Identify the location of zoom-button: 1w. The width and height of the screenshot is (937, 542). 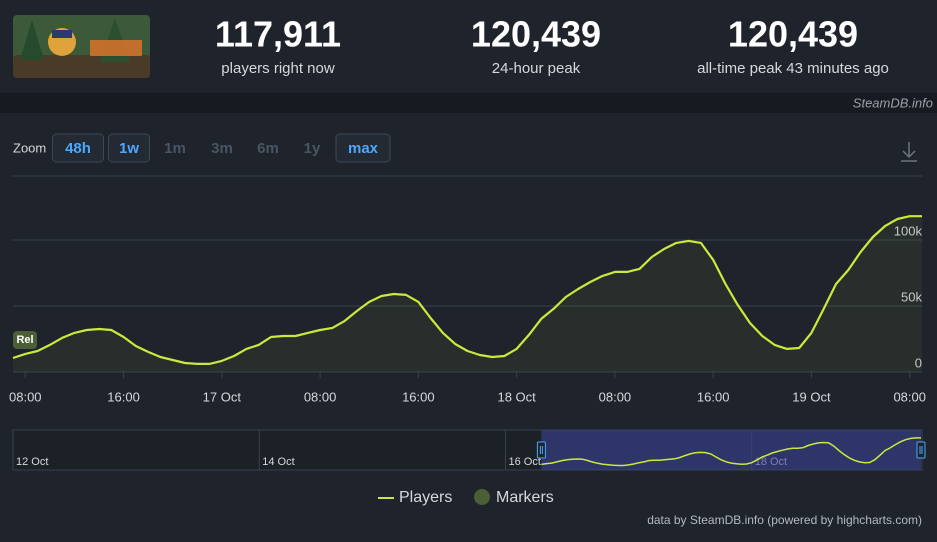
(129, 148).